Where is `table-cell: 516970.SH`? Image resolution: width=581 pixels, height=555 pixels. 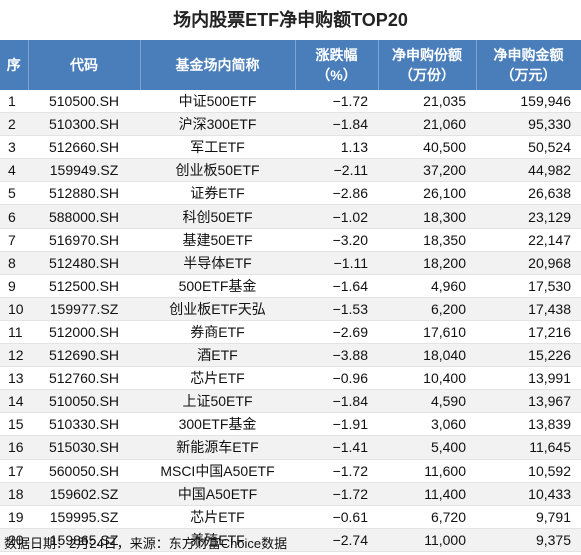
table-cell: 516970.SH is located at coordinates (84, 240).